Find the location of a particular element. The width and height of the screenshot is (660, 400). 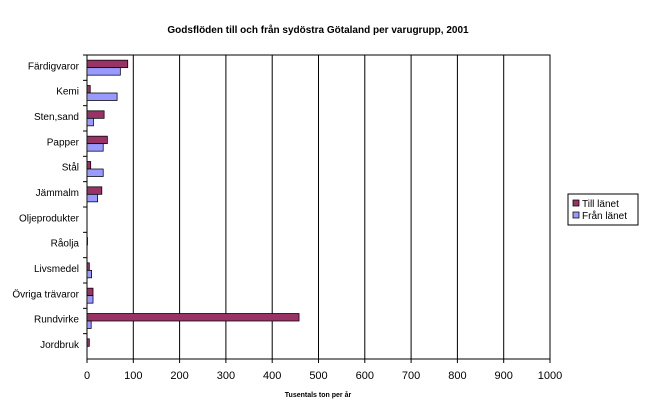

category-label: Jämmalm is located at coordinates (57, 193).